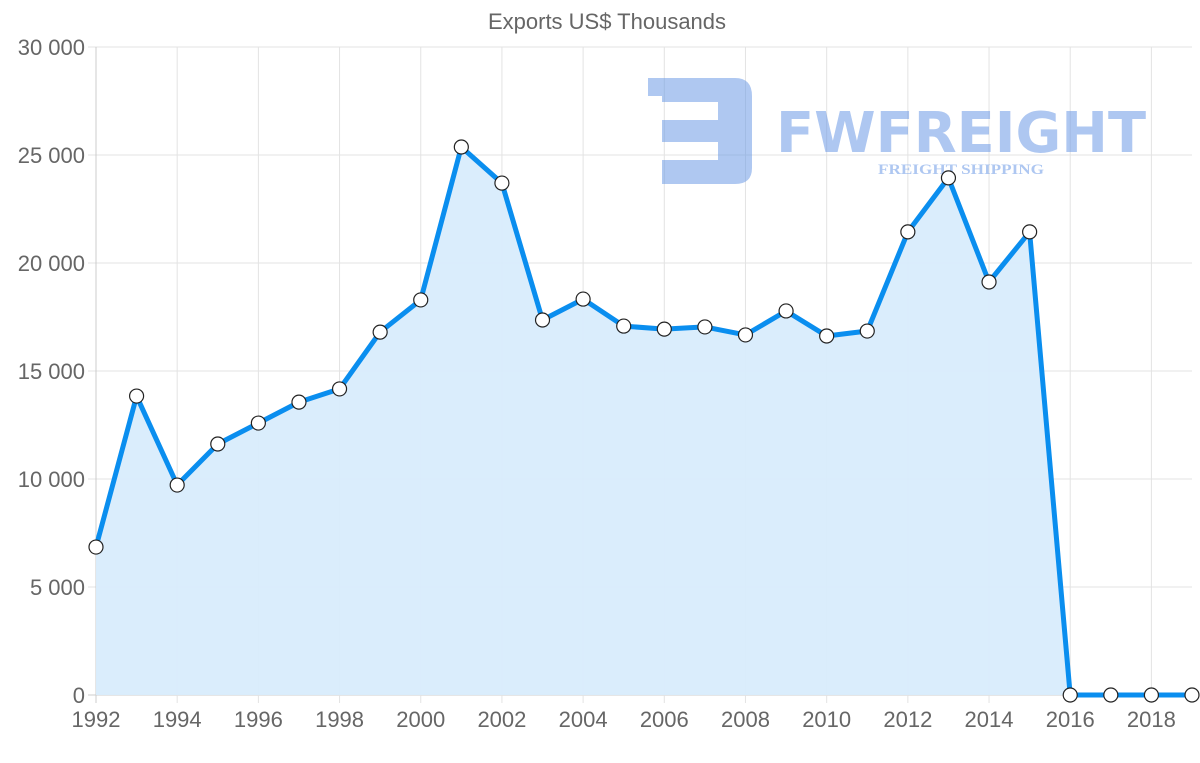 The height and width of the screenshot is (763, 1200). What do you see at coordinates (96, 719) in the screenshot?
I see `x-tick-label: 1992` at bounding box center [96, 719].